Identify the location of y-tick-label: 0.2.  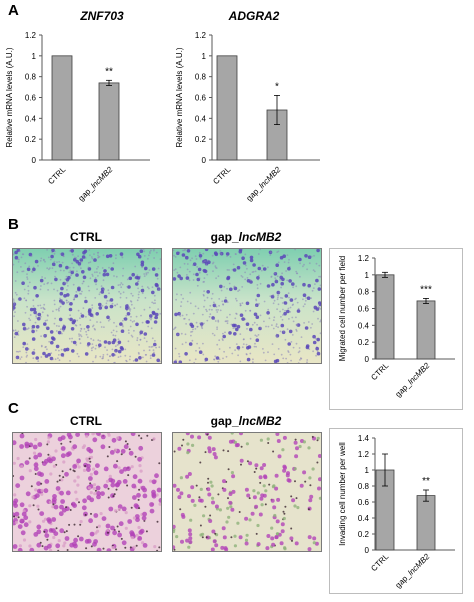
(364, 534).